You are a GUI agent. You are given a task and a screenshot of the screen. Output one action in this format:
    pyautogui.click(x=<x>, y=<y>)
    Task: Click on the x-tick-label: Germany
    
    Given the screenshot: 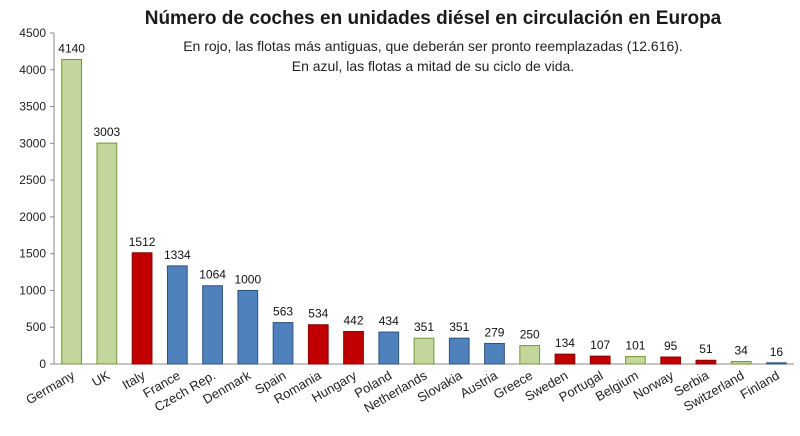 What is the action you would take?
    pyautogui.click(x=50, y=387)
    